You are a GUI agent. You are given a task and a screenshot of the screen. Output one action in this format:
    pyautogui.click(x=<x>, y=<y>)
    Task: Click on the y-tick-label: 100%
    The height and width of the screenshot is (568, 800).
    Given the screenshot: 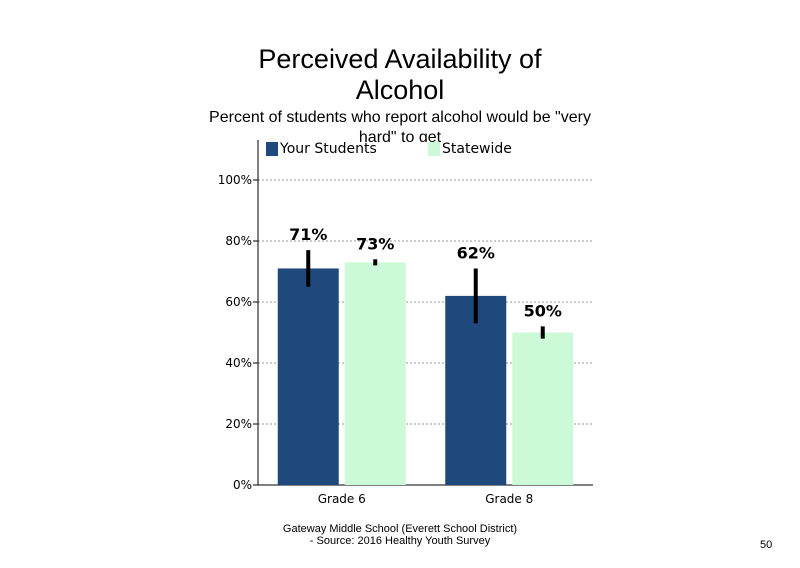 What is the action you would take?
    pyautogui.click(x=235, y=180)
    